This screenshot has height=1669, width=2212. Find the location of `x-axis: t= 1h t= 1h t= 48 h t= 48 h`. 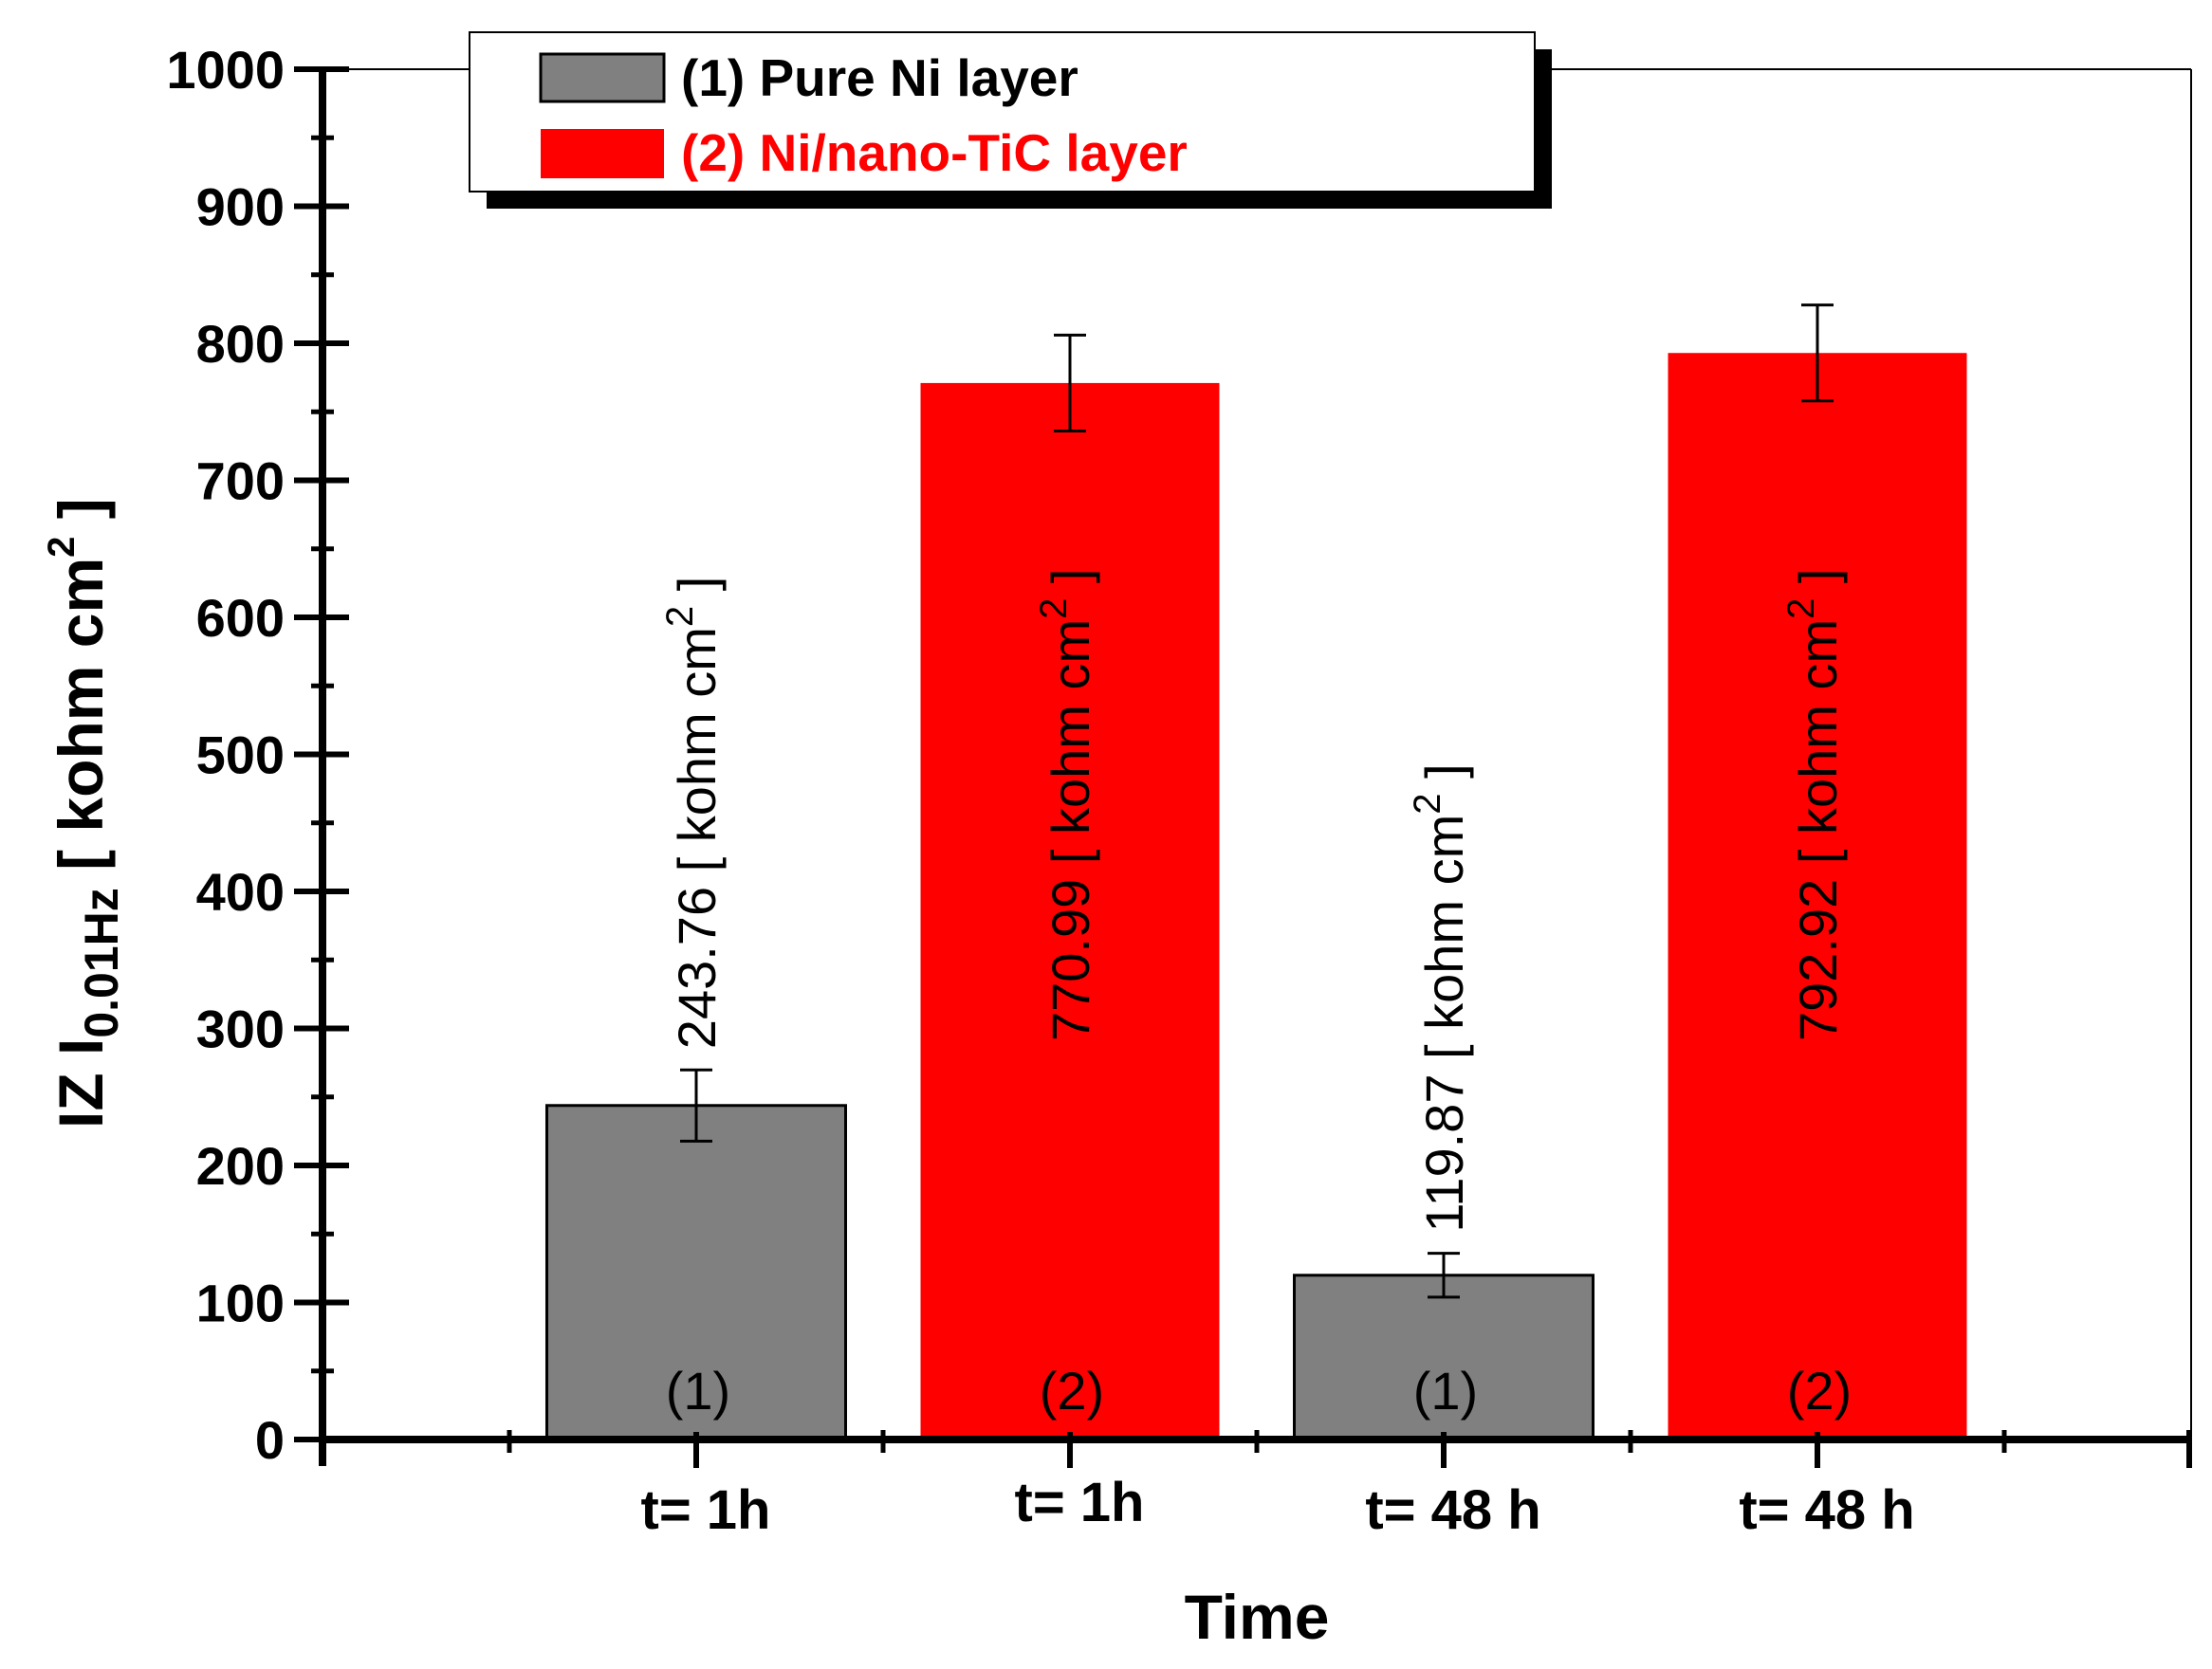

x-axis: t= 1h t= 1h t= 48 h t= 48 h is located at coordinates (1255, 1485).